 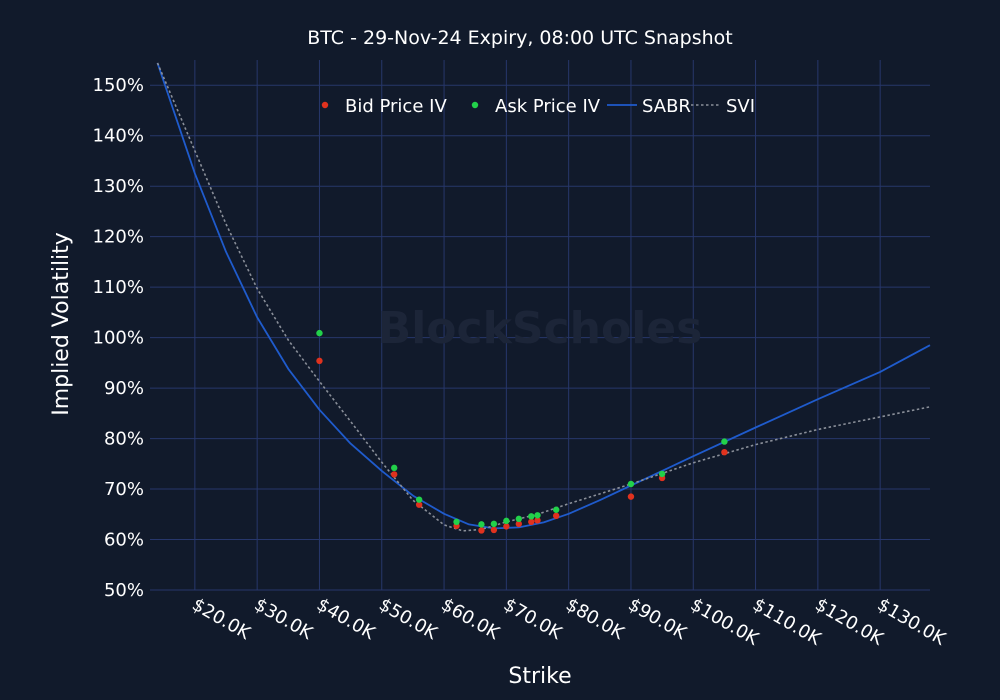 I want to click on x-tick-label: $130.0K, so click(x=912, y=622).